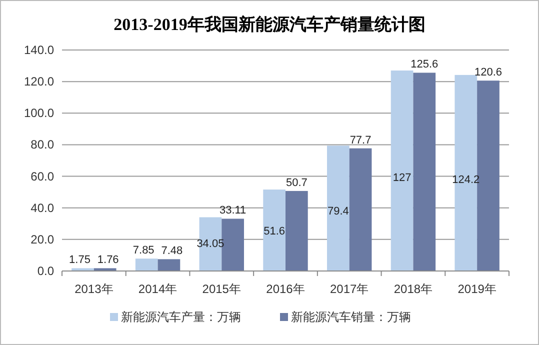  Describe the element at coordinates (143, 250) in the screenshot. I see `data-label: 7.85` at that location.